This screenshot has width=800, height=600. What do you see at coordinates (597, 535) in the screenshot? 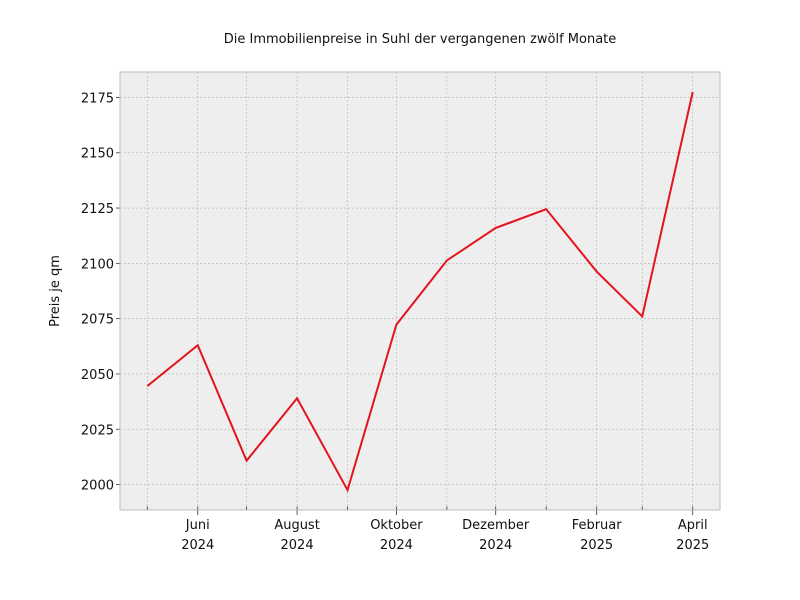
I see `x-tick-label: Februar 2025` at bounding box center [597, 535].